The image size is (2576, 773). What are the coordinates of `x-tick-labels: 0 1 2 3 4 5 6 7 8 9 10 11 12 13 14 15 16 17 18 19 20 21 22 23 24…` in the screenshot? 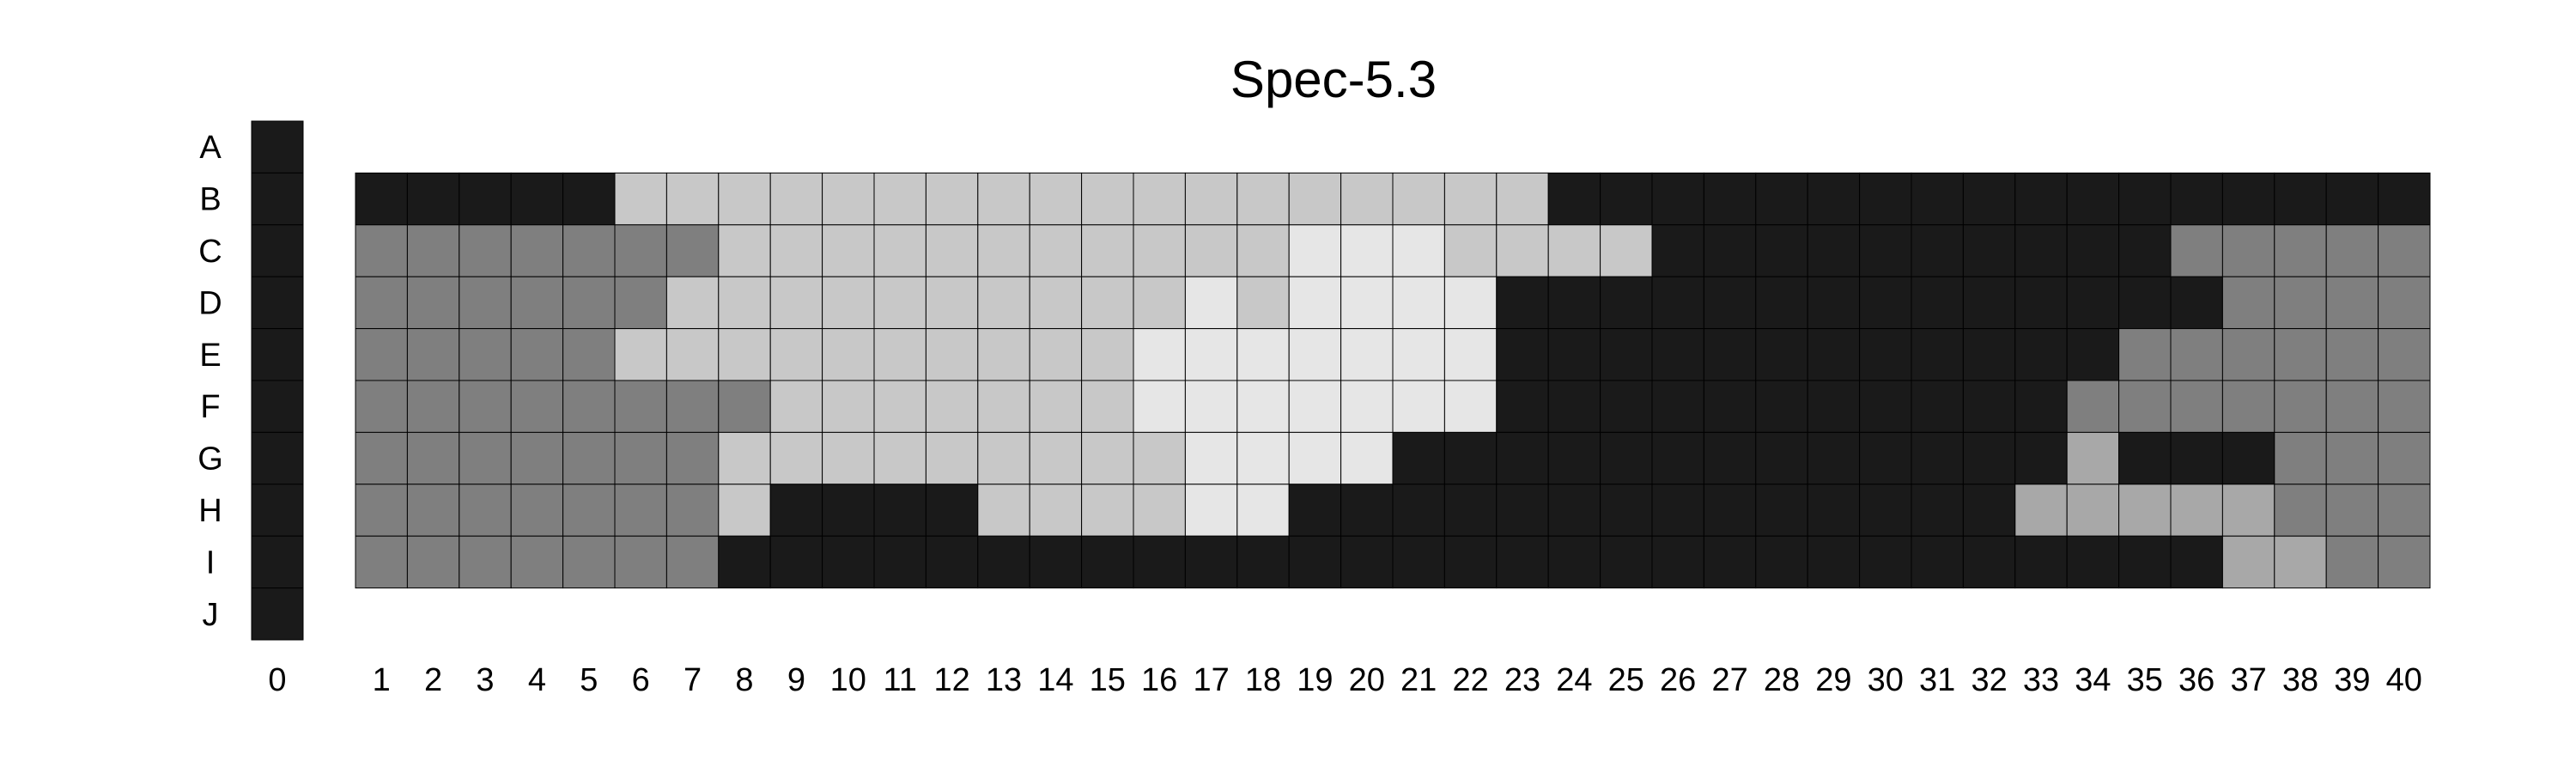 It's located at (1345, 680).